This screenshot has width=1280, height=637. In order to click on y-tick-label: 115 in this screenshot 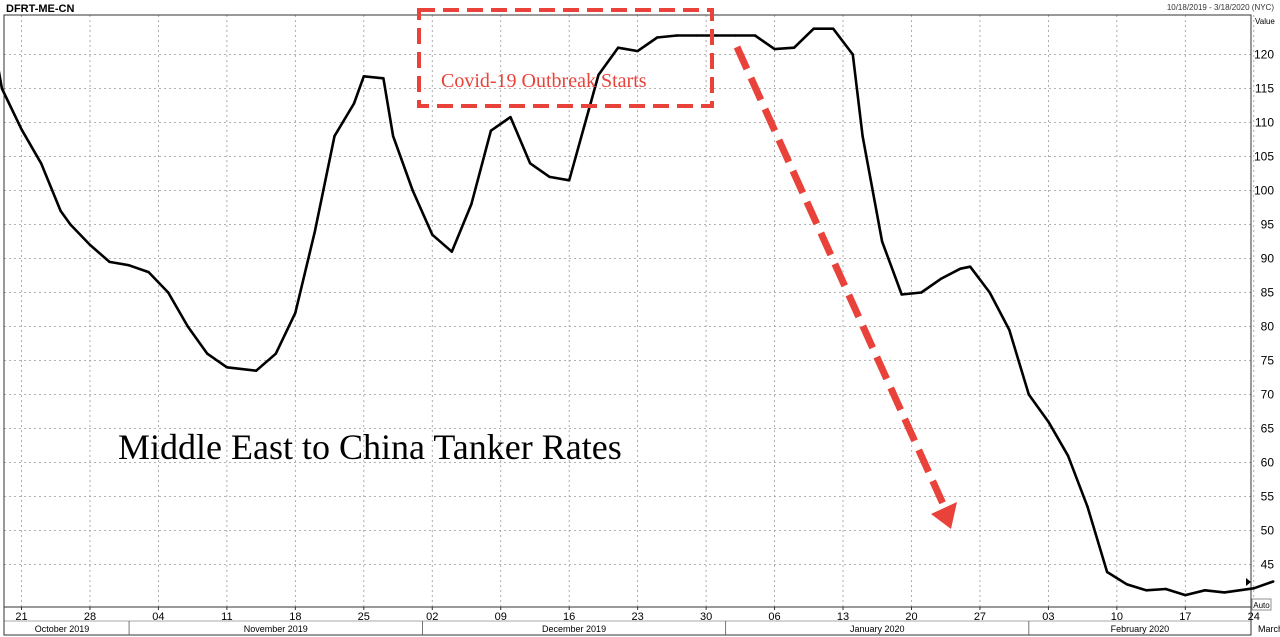, I will do `click(1264, 89)`.